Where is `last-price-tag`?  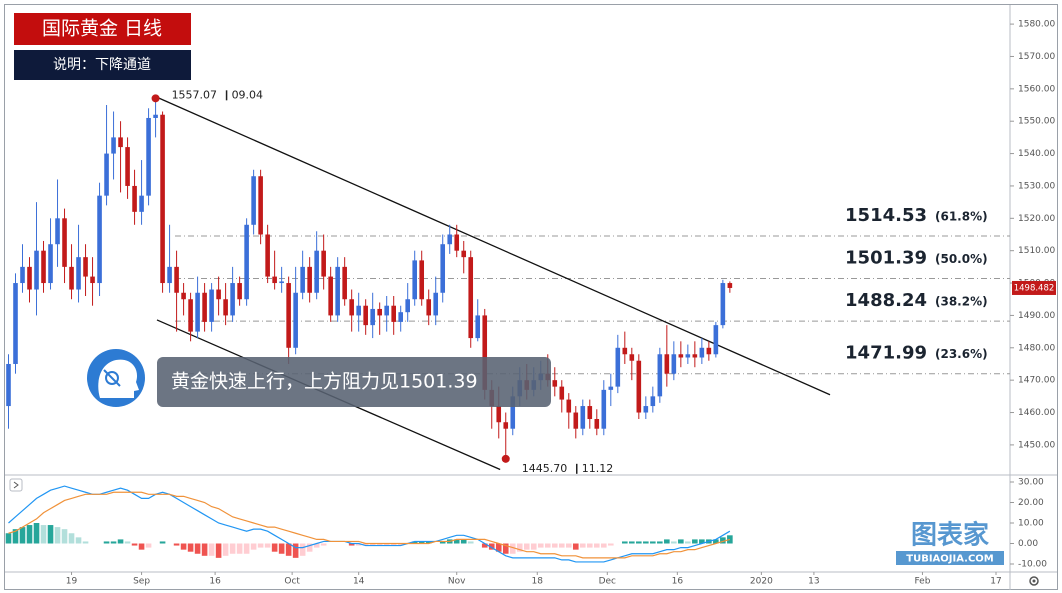
last-price-tag is located at coordinates (1034, 287).